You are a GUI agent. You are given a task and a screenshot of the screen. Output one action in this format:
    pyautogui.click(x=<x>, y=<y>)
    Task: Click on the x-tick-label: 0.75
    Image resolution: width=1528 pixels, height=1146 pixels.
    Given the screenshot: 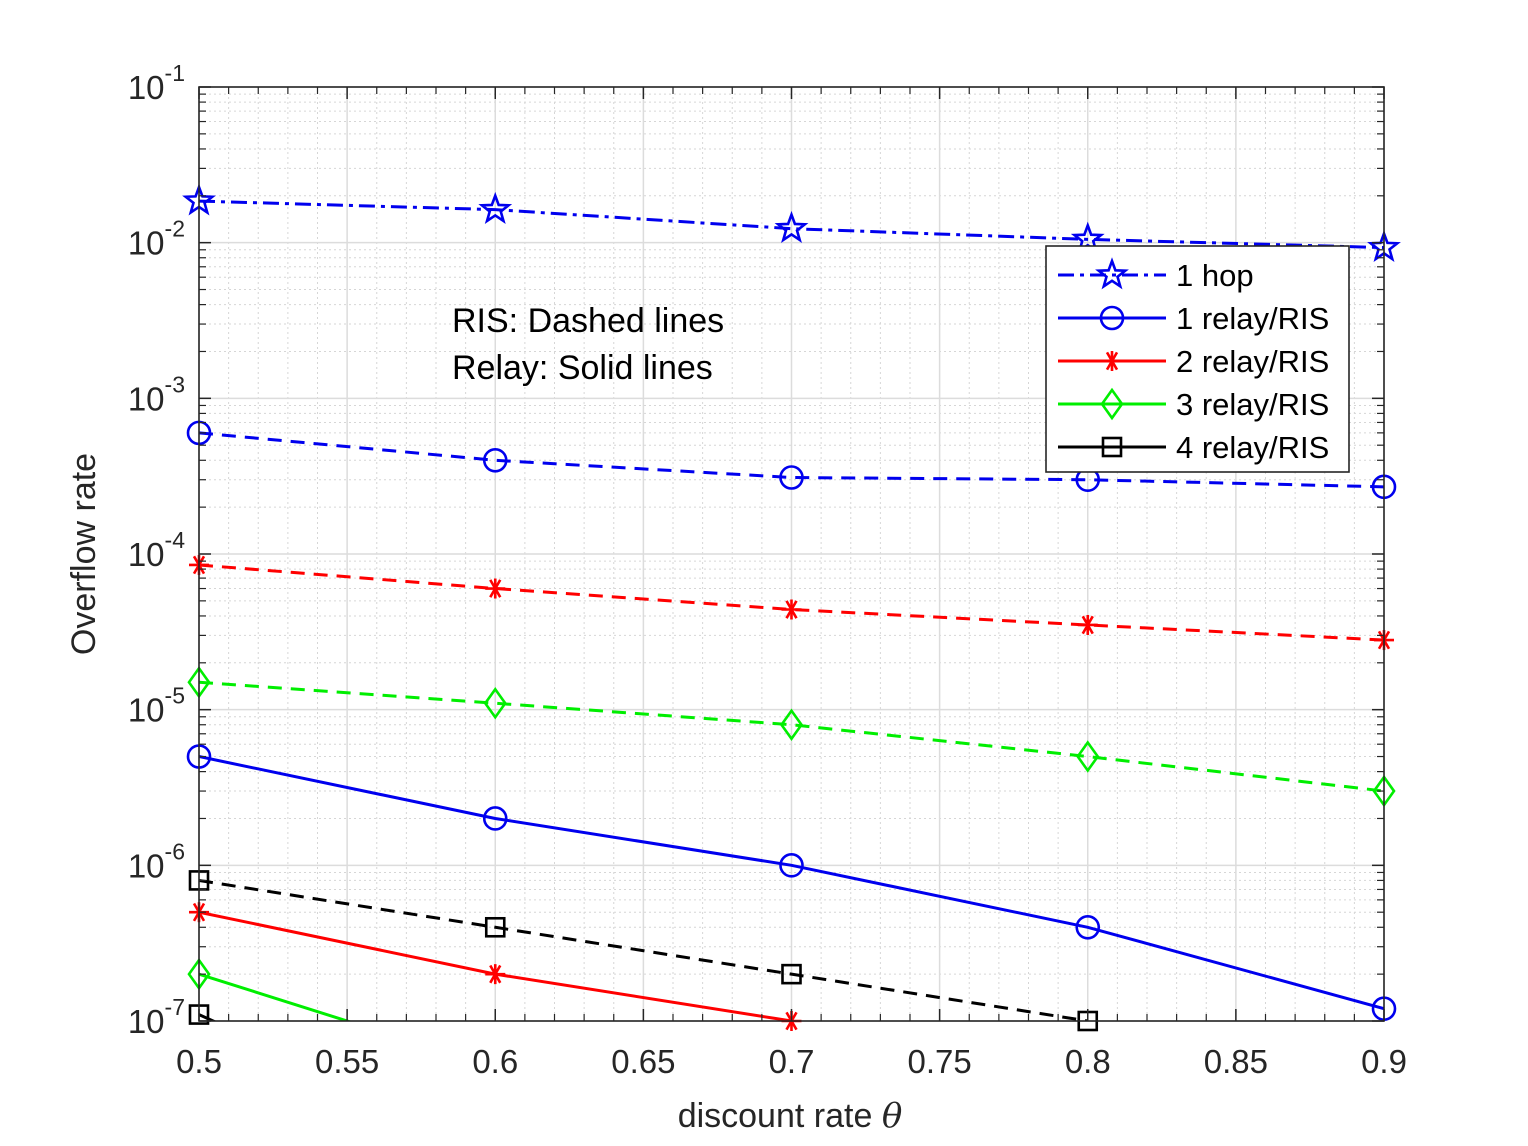 What is the action you would take?
    pyautogui.click(x=940, y=1061)
    